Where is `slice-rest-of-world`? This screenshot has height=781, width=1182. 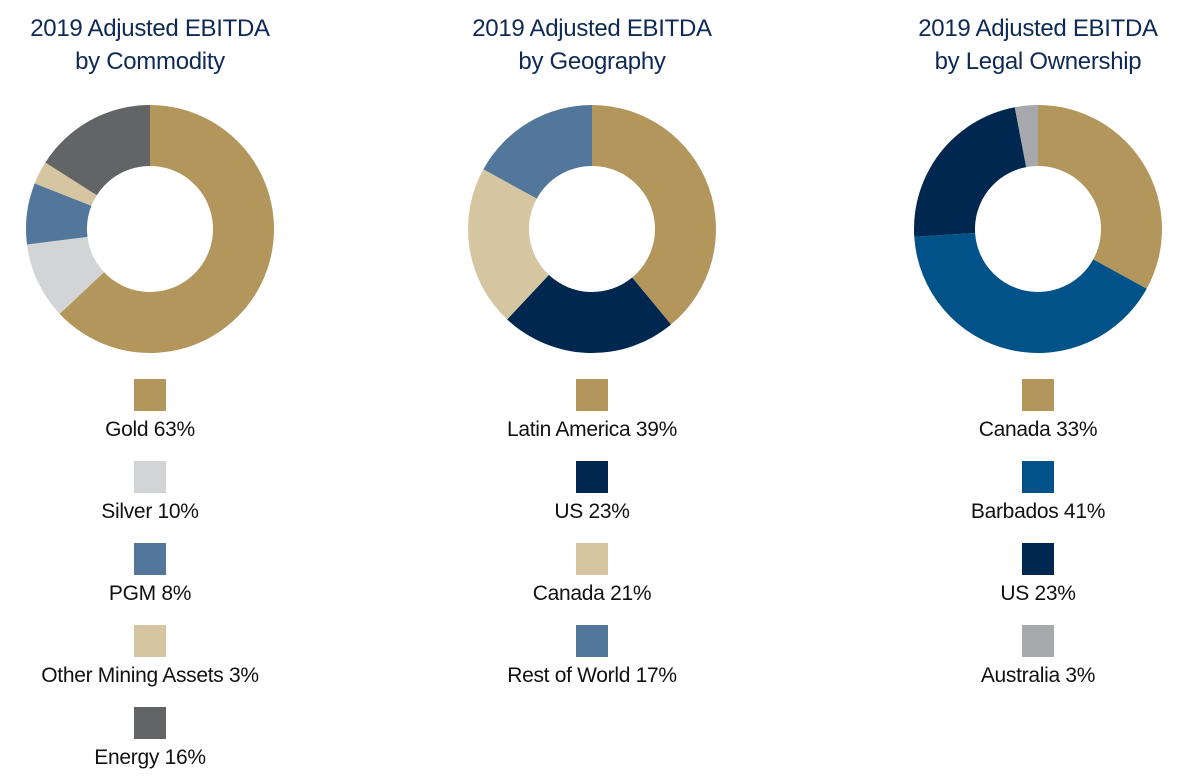
slice-rest-of-world is located at coordinates (537, 151).